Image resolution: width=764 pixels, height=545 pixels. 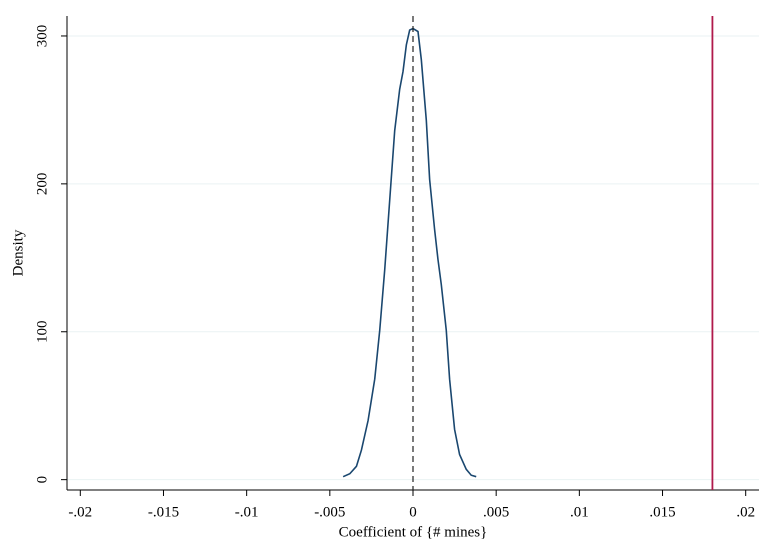 I want to click on y-axis-label: Density, so click(x=18, y=252).